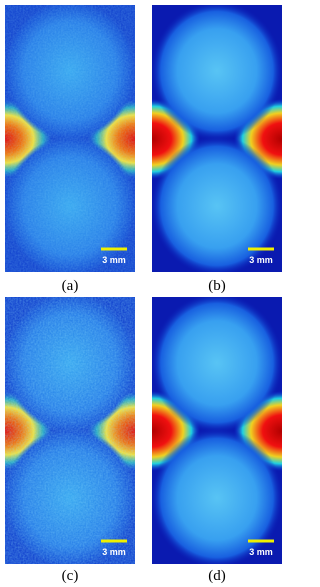 The image size is (320, 587). Describe the element at coordinates (217, 286) in the screenshot. I see `panel-label: (b)` at that location.